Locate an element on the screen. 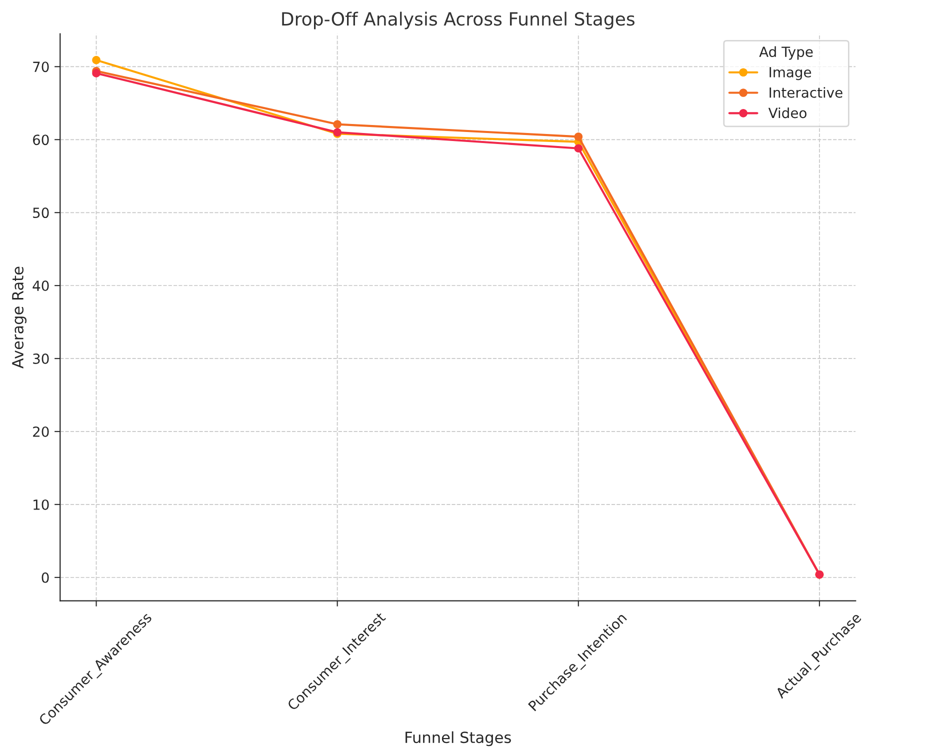 The height and width of the screenshot is (751, 925). y-tick-label: 10 is located at coordinates (41, 504).